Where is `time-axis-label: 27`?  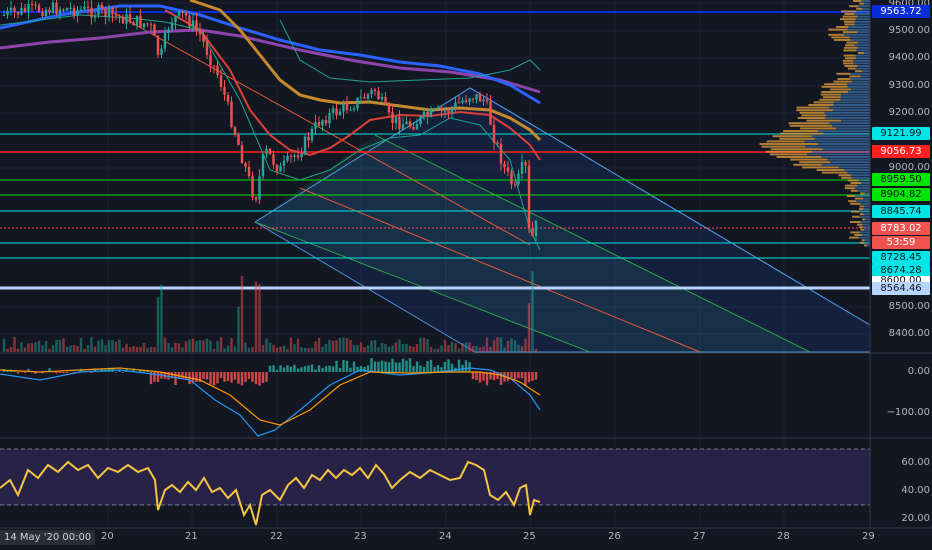
time-axis-label: 27 is located at coordinates (699, 536).